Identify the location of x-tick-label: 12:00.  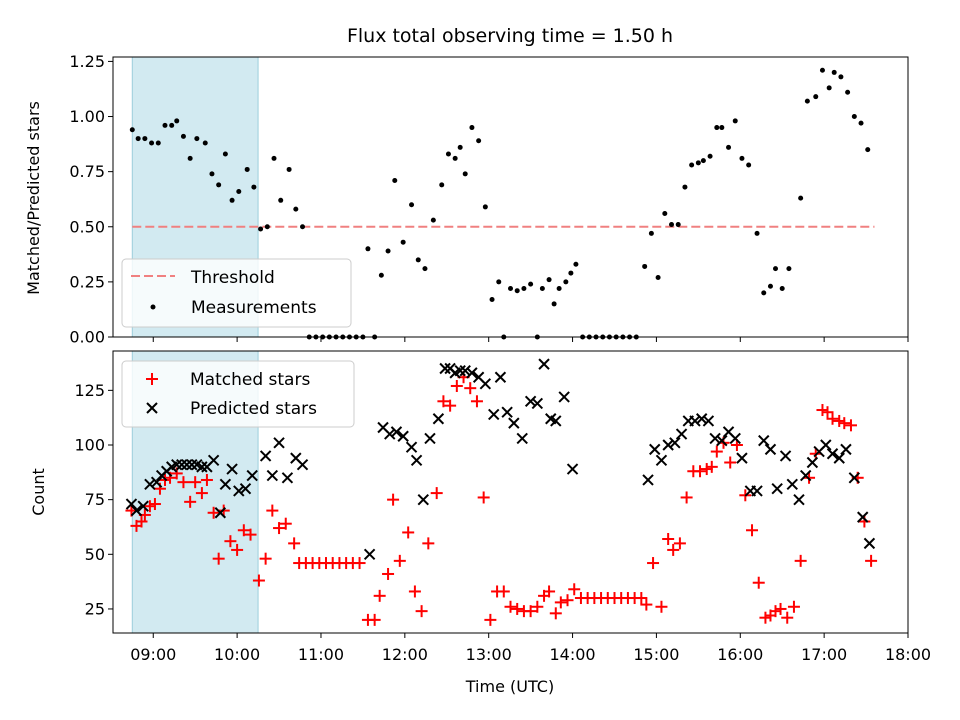
(405, 654).